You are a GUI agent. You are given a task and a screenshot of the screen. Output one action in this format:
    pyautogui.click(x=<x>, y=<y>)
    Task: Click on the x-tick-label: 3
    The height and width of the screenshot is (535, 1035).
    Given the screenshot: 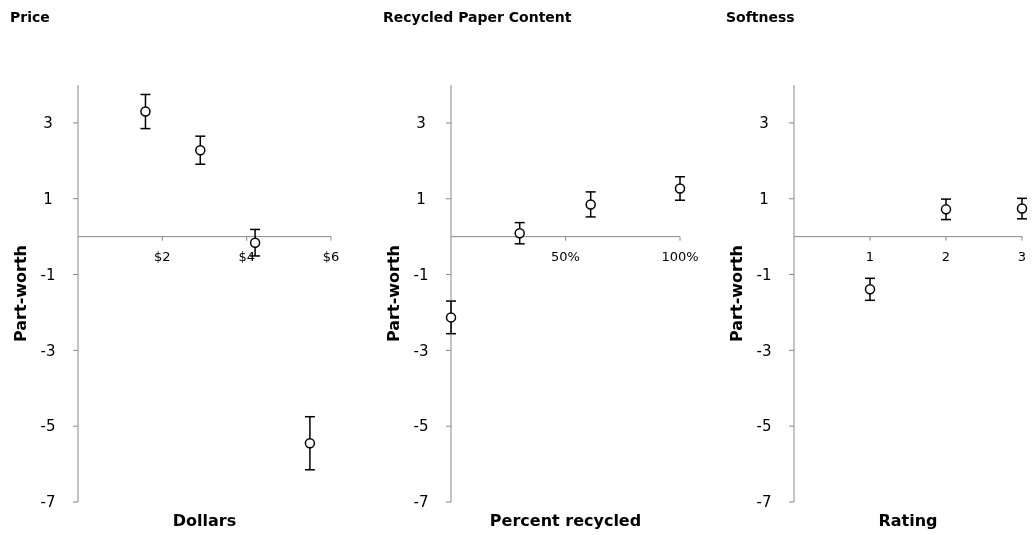 What is the action you would take?
    pyautogui.click(x=1022, y=256)
    